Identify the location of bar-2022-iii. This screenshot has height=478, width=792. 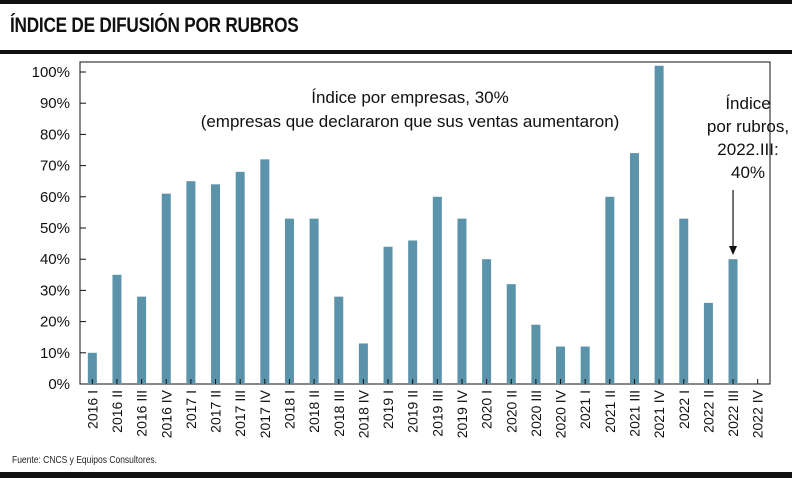
(733, 321).